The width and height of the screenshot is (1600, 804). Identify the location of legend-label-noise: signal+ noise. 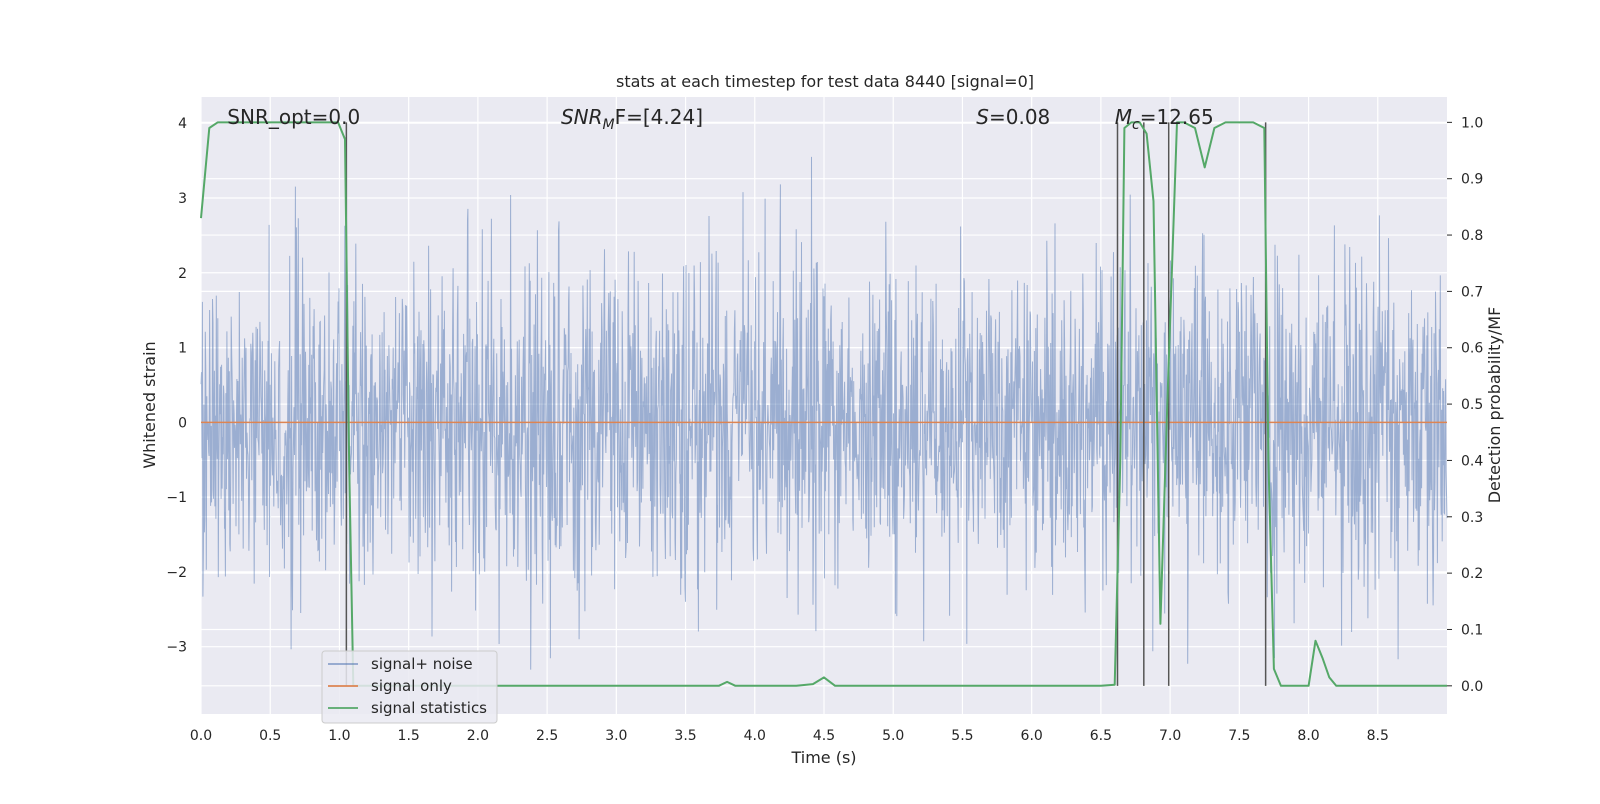
(422, 664).